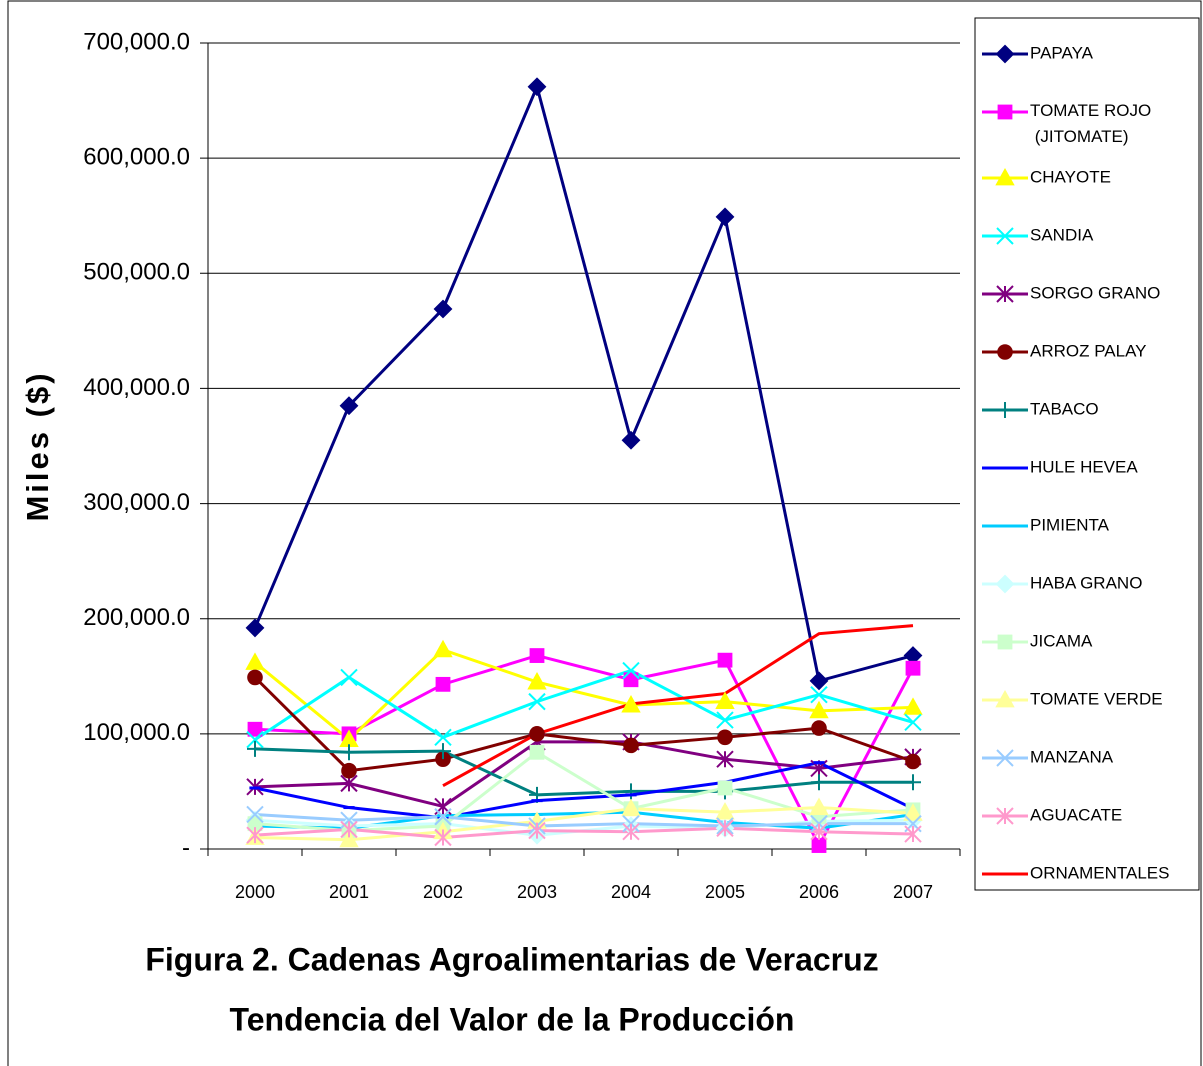 This screenshot has width=1203, height=1066. I want to click on x-tick-label: 2005, so click(725, 892).